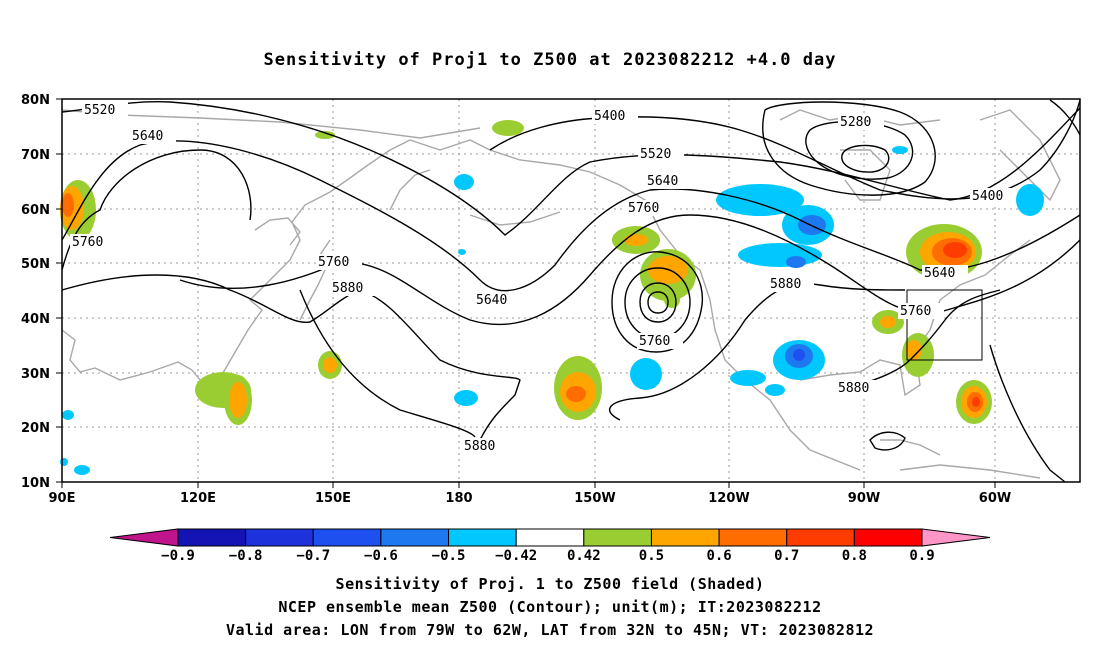 The height and width of the screenshot is (650, 1100). What do you see at coordinates (156, 210) in the screenshot?
I see `contour-5760-west` at bounding box center [156, 210].